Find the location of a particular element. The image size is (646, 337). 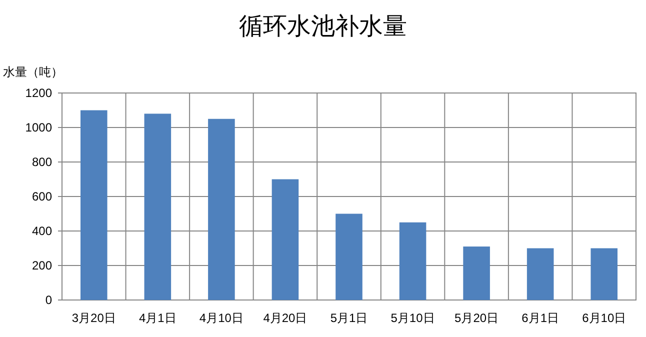

x-tick-label: 5月20日 is located at coordinates (476, 318).